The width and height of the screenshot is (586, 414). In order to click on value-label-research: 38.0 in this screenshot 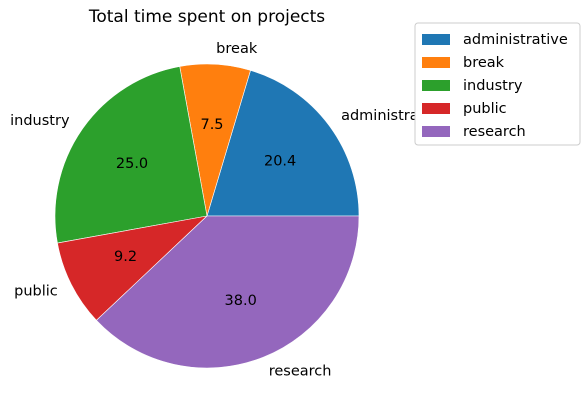, I will do `click(241, 301)`.